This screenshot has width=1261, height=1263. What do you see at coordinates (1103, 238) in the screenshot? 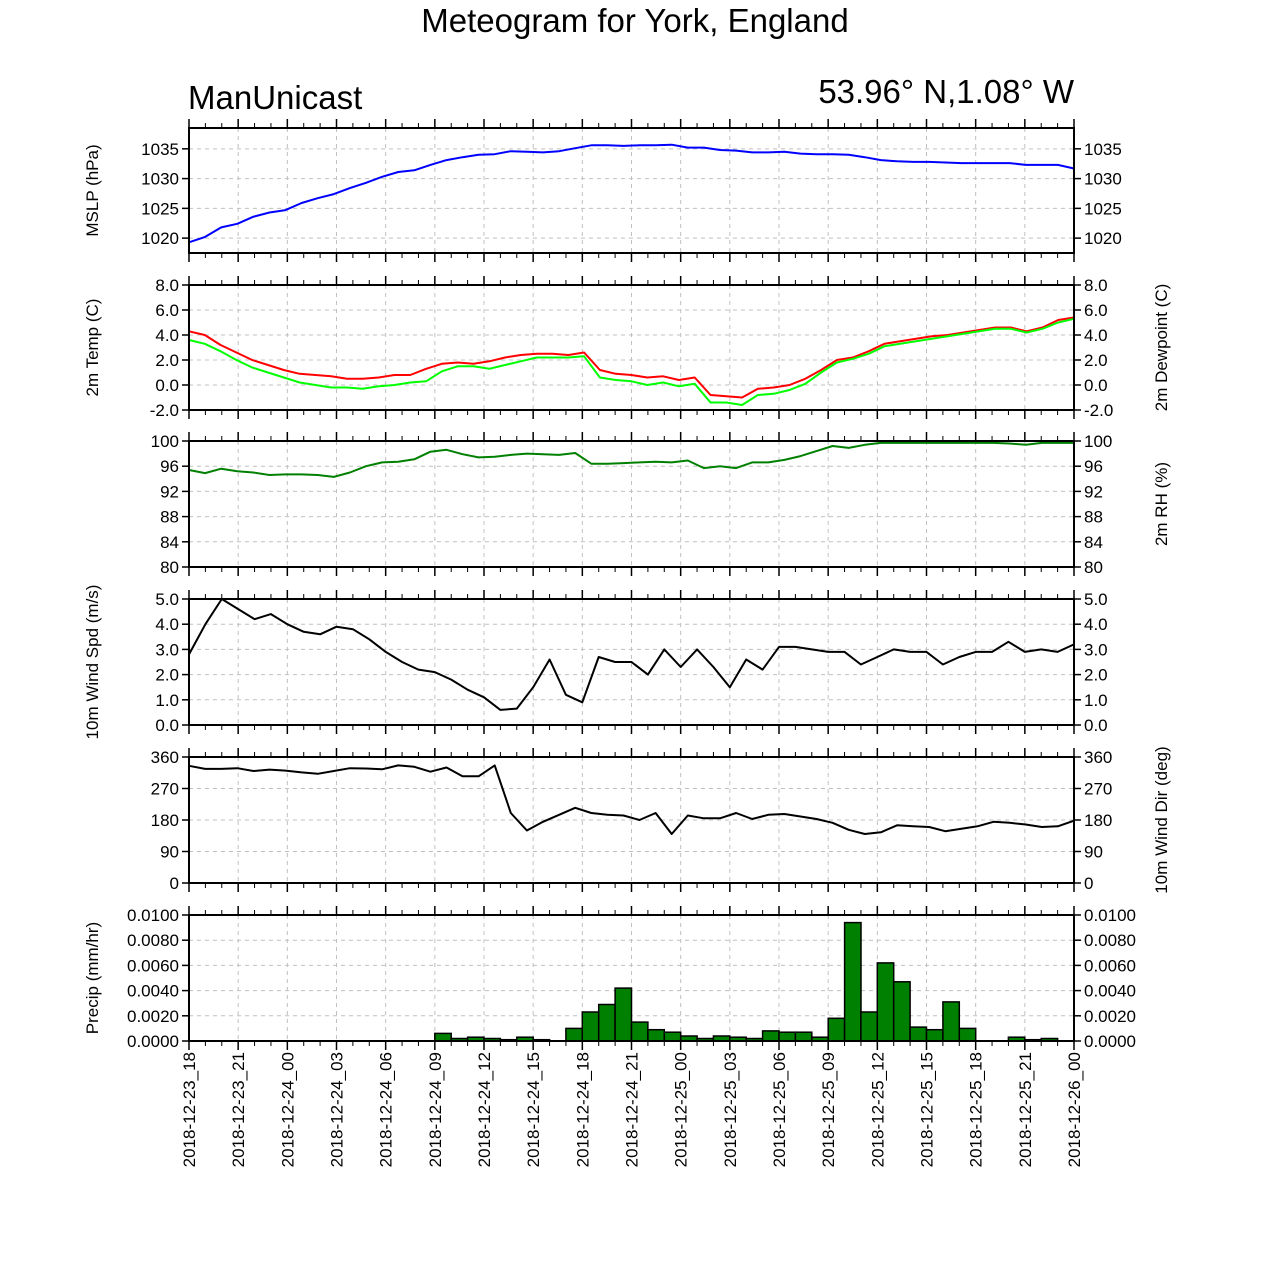
I see `y-tick-label-right: 1020` at bounding box center [1103, 238].